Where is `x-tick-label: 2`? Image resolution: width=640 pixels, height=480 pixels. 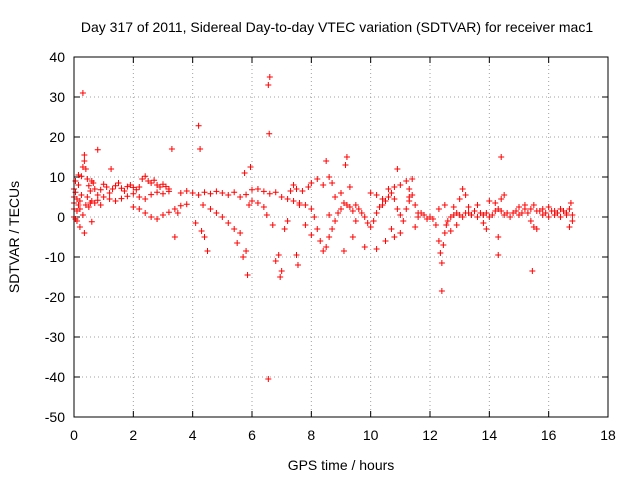 x-tick-label: 2 is located at coordinates (133, 435).